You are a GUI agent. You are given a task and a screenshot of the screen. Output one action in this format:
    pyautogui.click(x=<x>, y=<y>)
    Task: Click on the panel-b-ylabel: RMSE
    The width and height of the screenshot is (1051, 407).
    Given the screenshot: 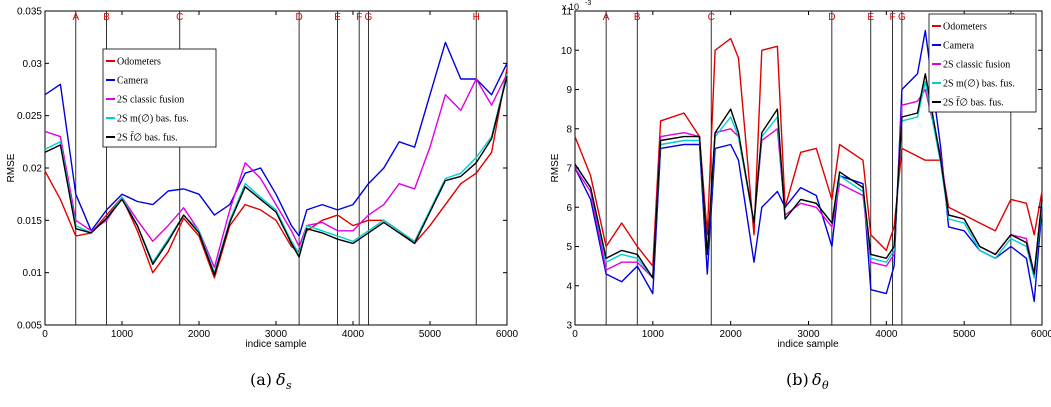 What is the action you would take?
    pyautogui.click(x=555, y=167)
    